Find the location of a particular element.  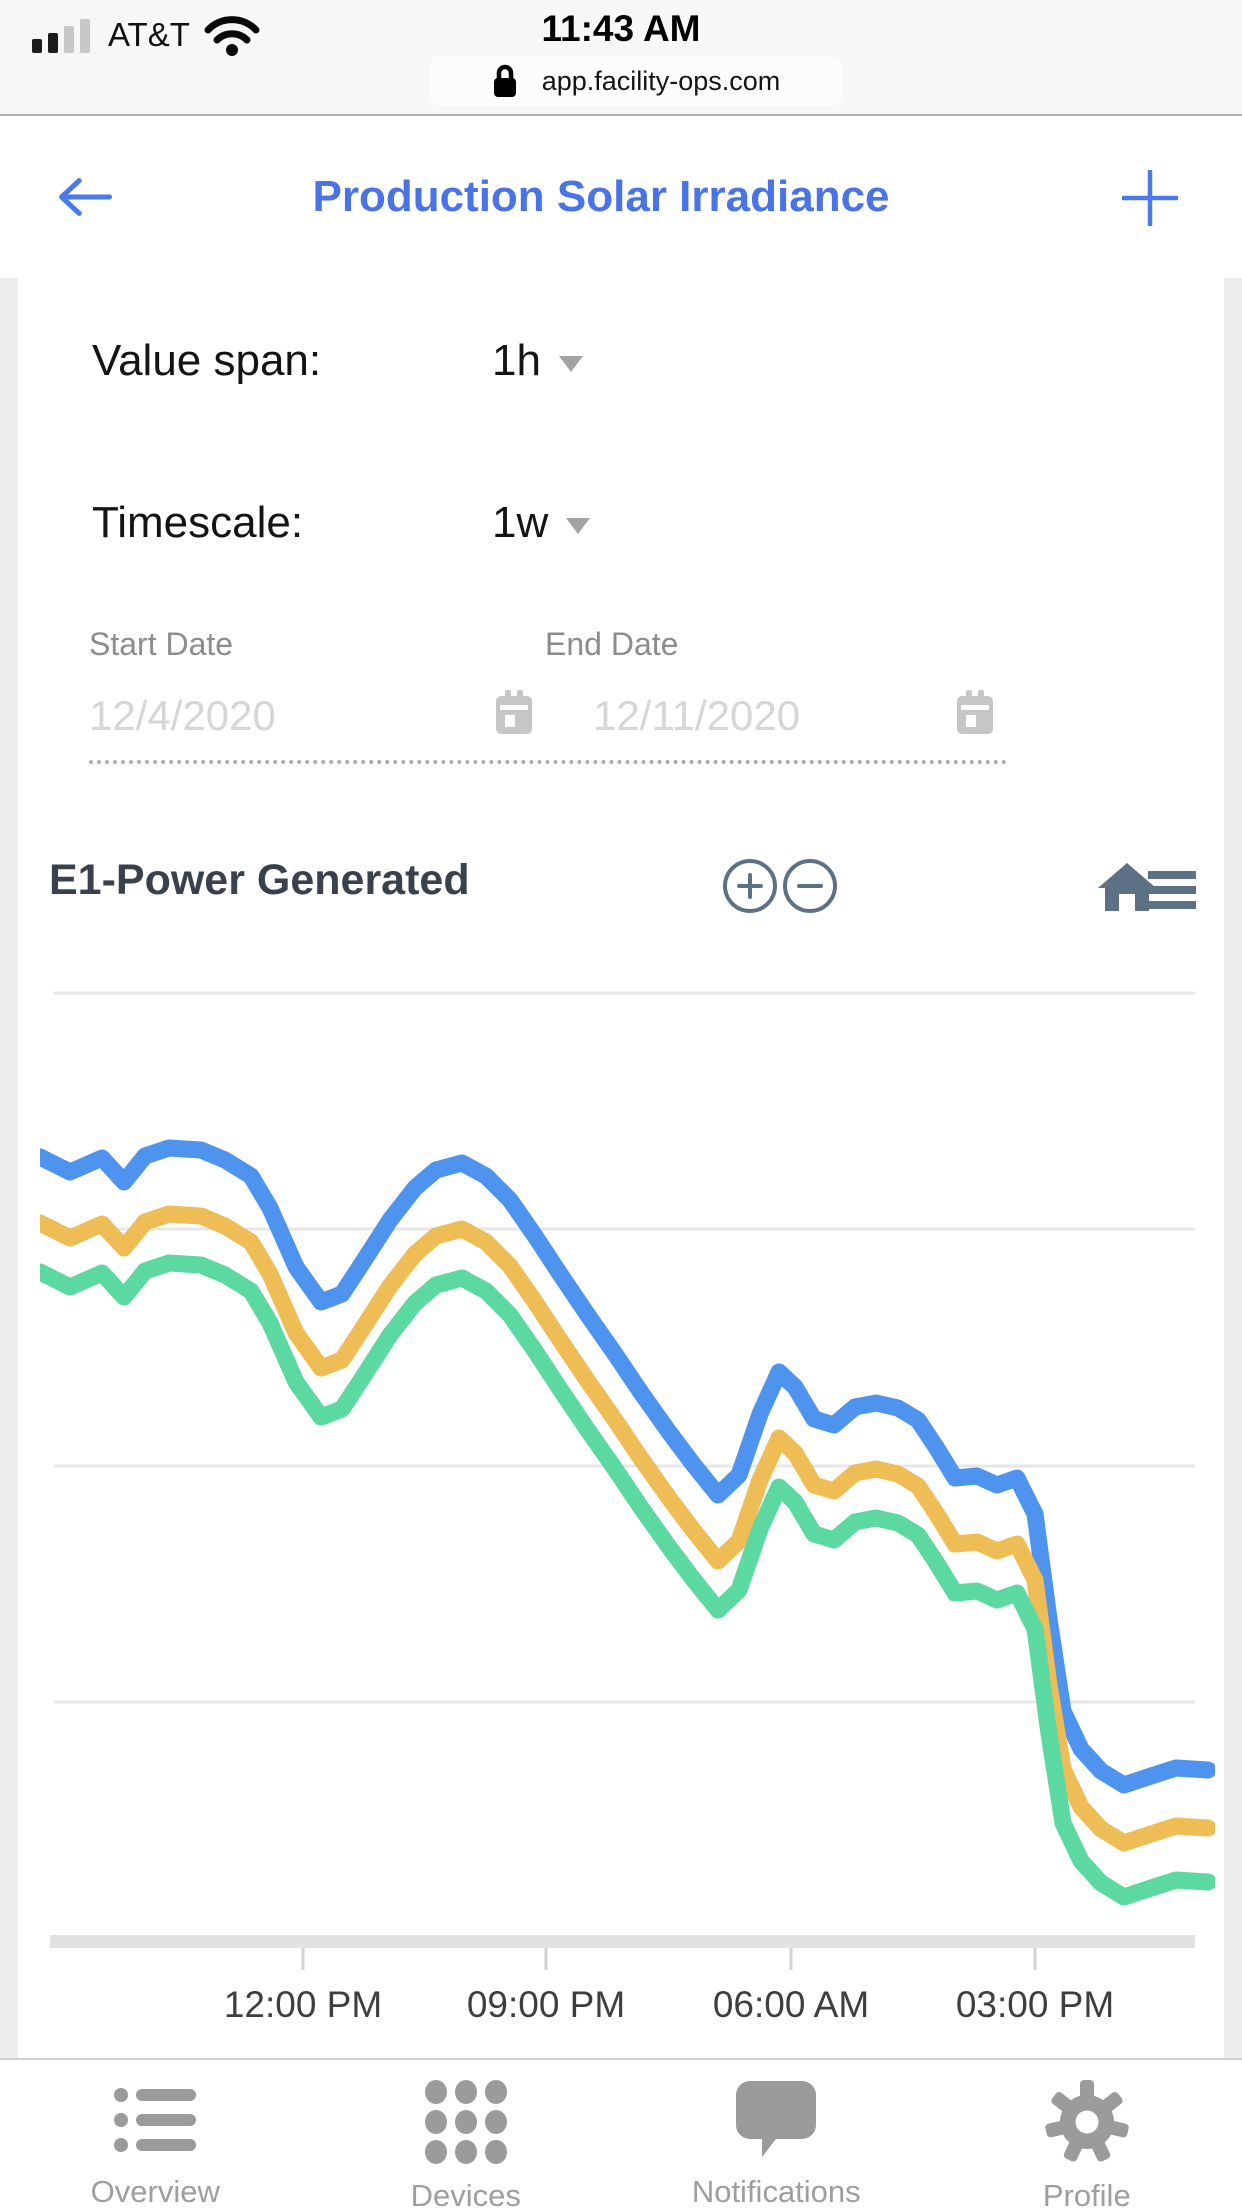

tab-label: Devices is located at coordinates (465, 2193).